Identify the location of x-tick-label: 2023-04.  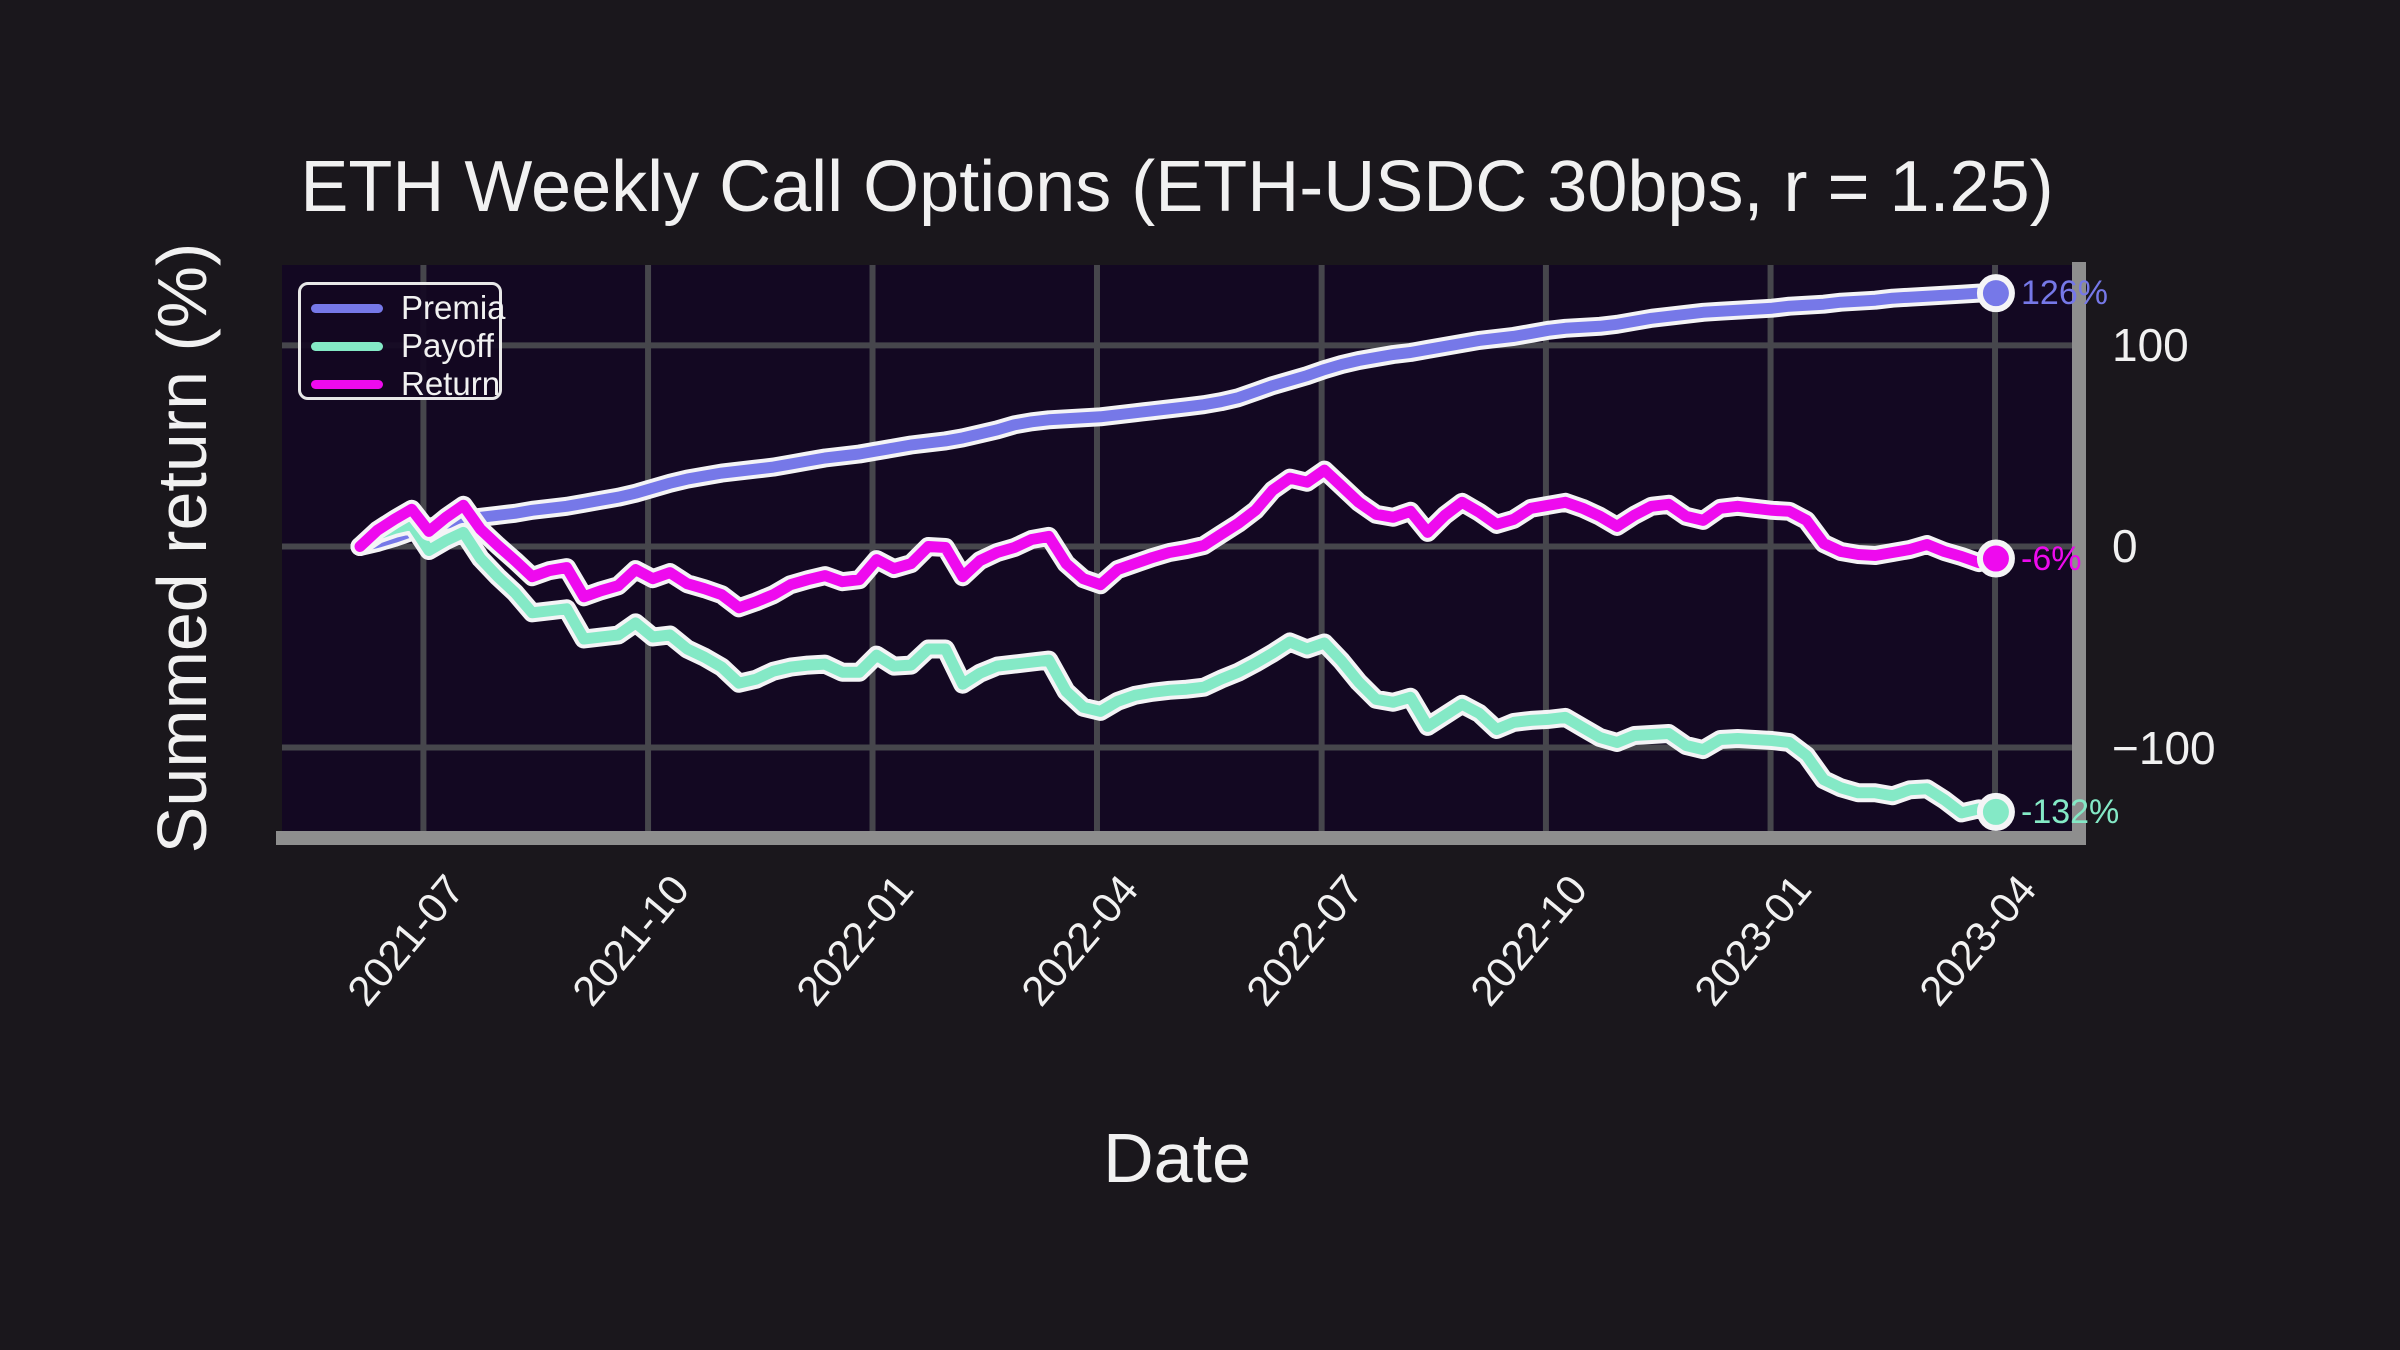
(1977, 940).